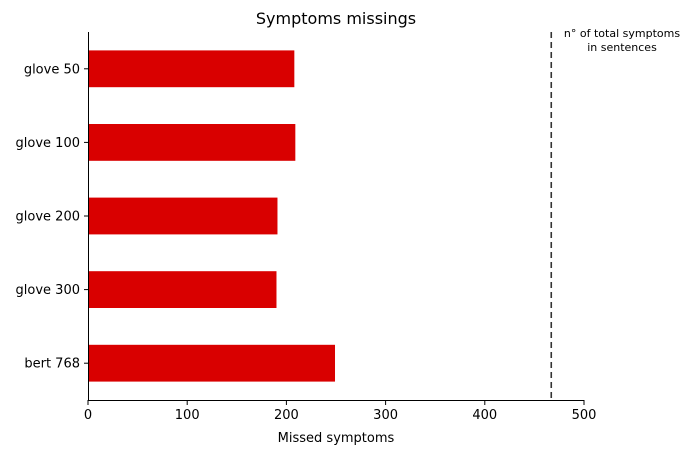  Describe the element at coordinates (336, 438) in the screenshot. I see `x-axis-label: Missed symptoms` at that location.